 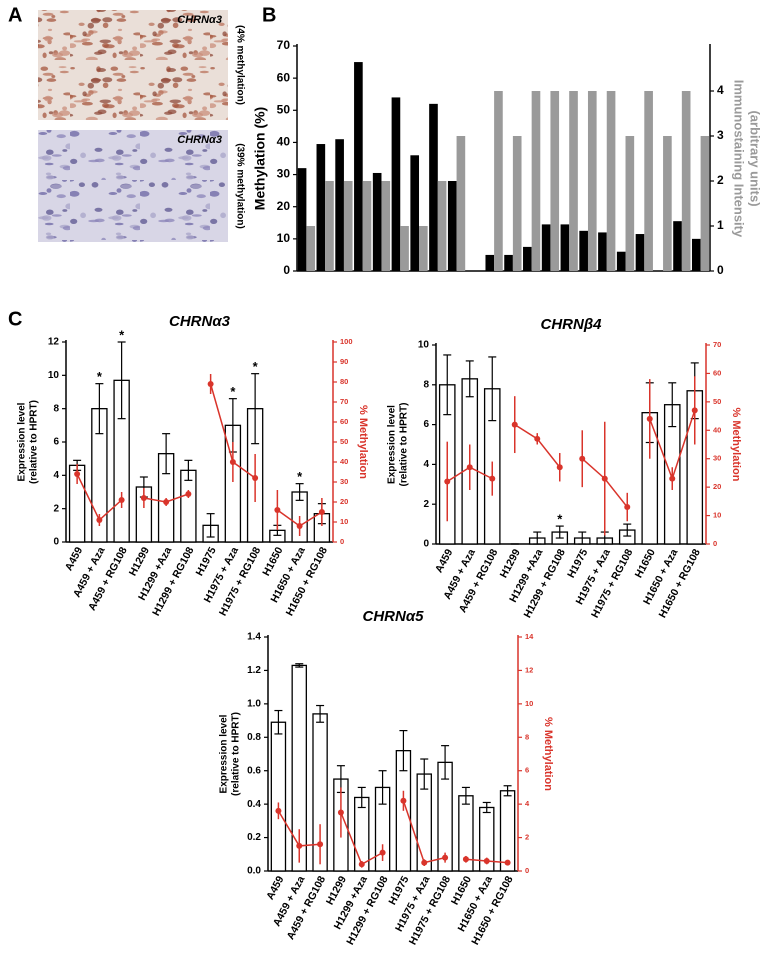 I want to click on y-tick-label: 12, so click(x=54, y=342).